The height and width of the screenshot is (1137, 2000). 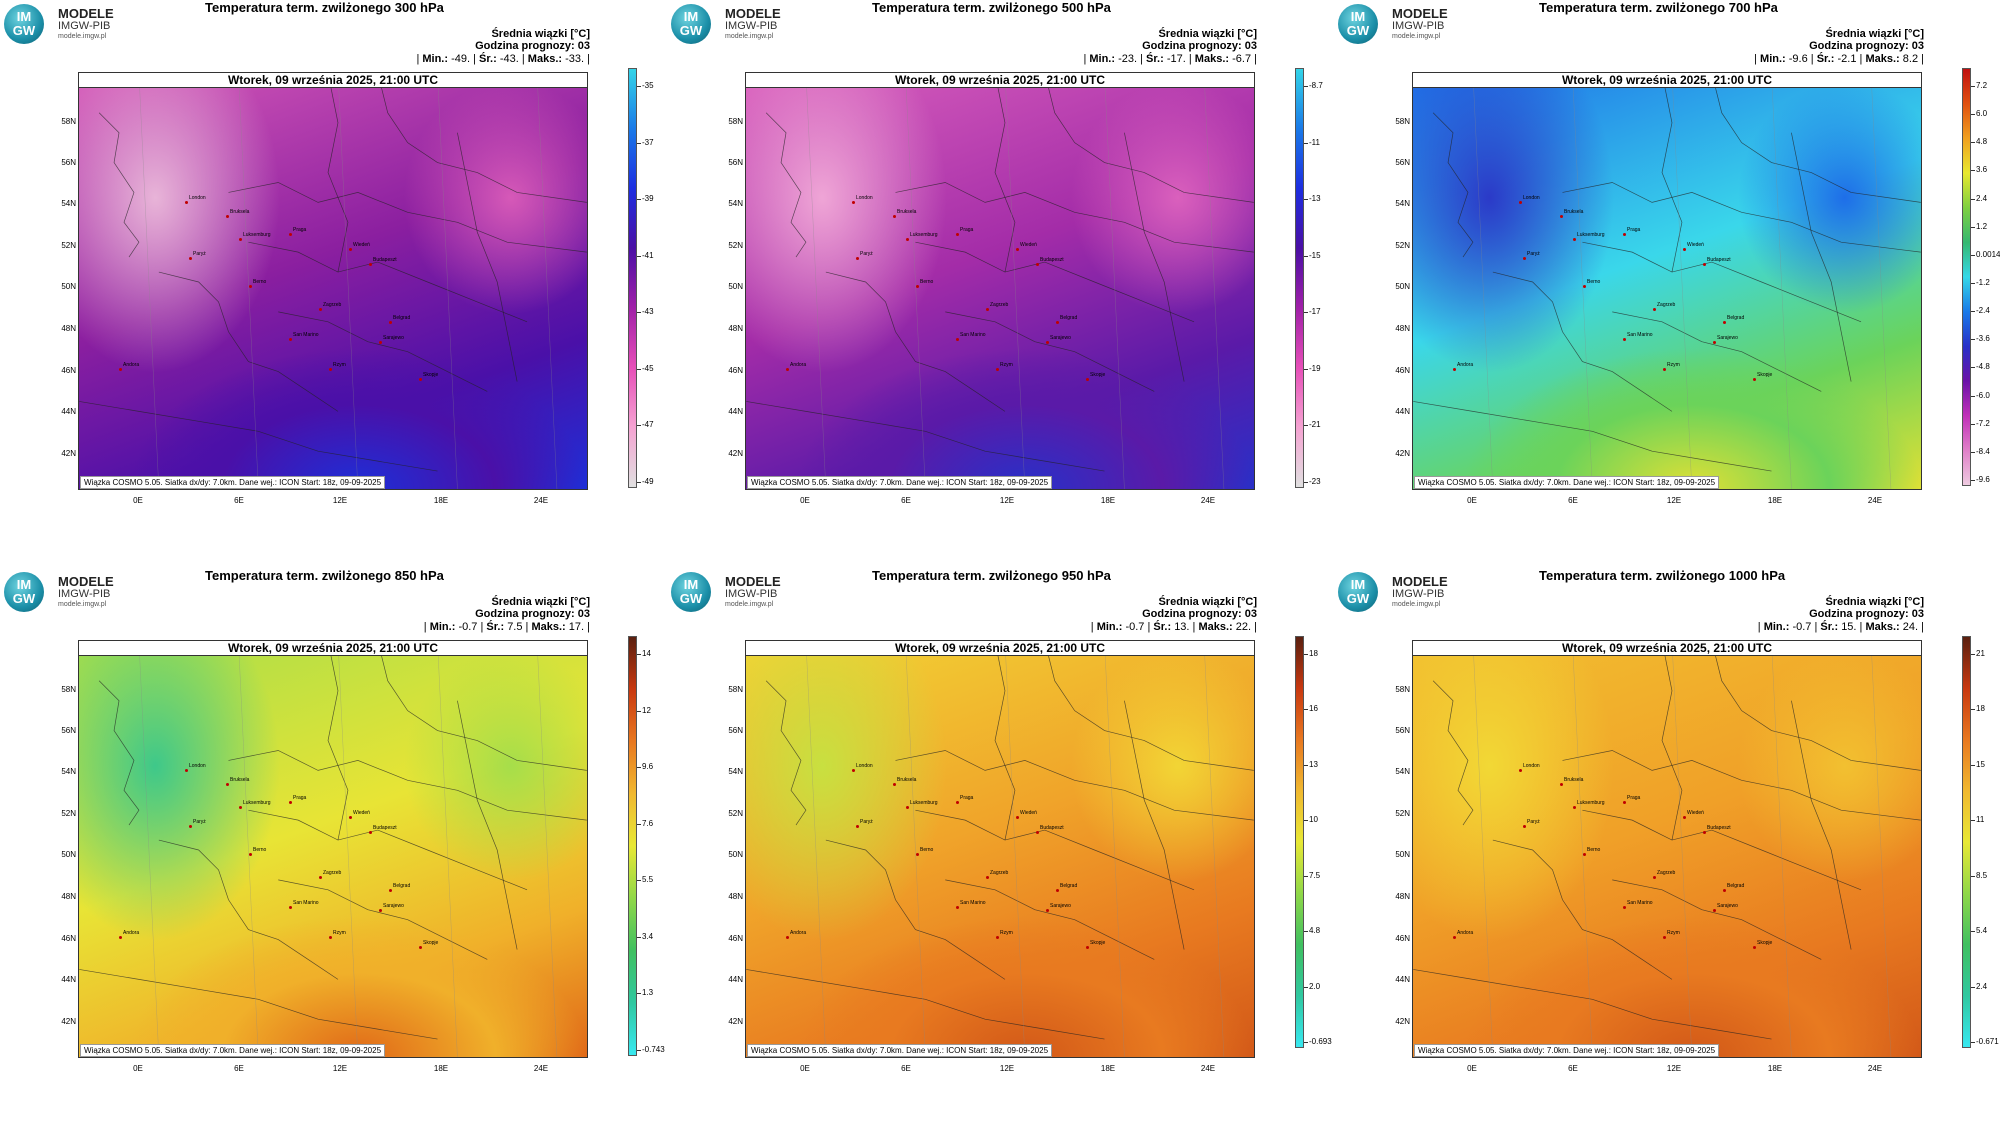 I want to click on map-date-label: Wtorek, 09 września 2025, 21:00 UTC, so click(x=333, y=648).